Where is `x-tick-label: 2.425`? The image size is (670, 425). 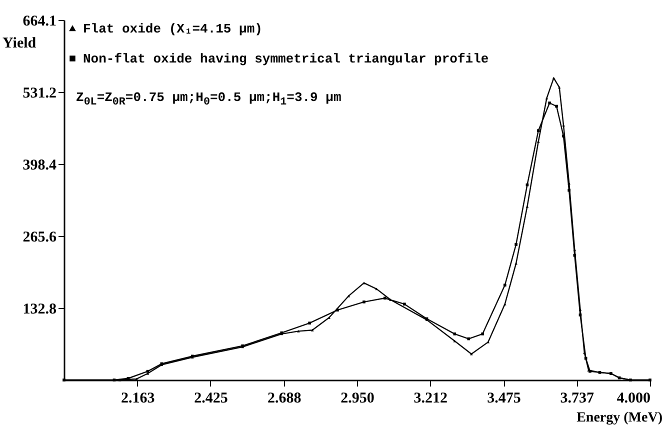
x-tick-label: 2.425 is located at coordinates (211, 398).